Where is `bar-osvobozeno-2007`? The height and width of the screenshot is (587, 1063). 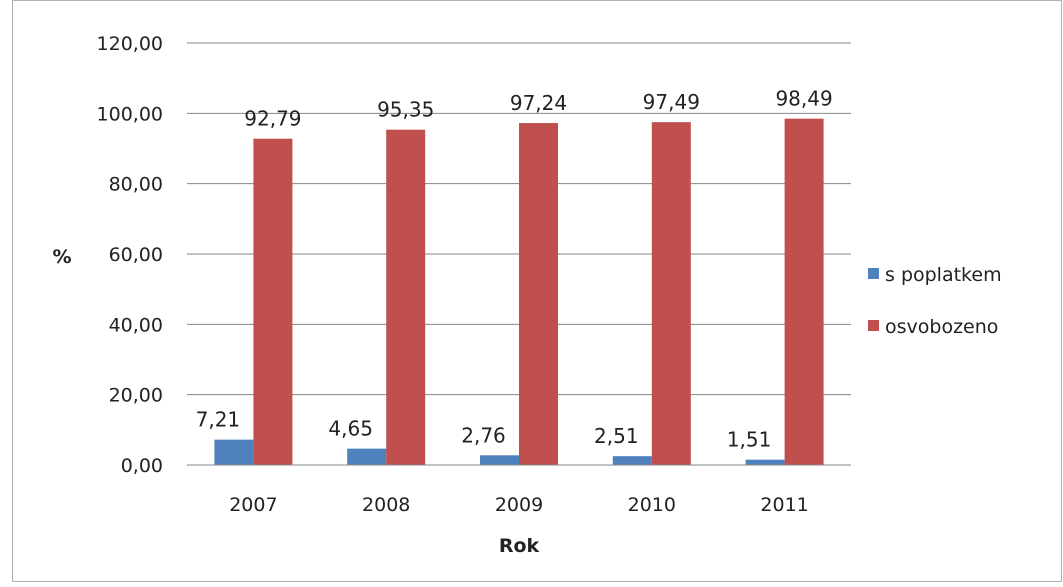 bar-osvobozeno-2007 is located at coordinates (273, 301).